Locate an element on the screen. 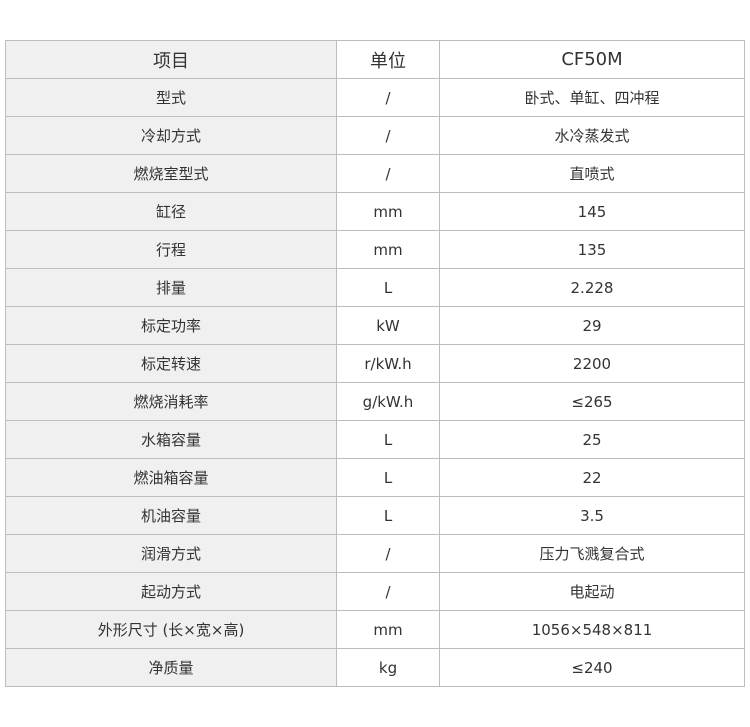  table-row: 燃烧室型式 / 直喷式 is located at coordinates (375, 173).